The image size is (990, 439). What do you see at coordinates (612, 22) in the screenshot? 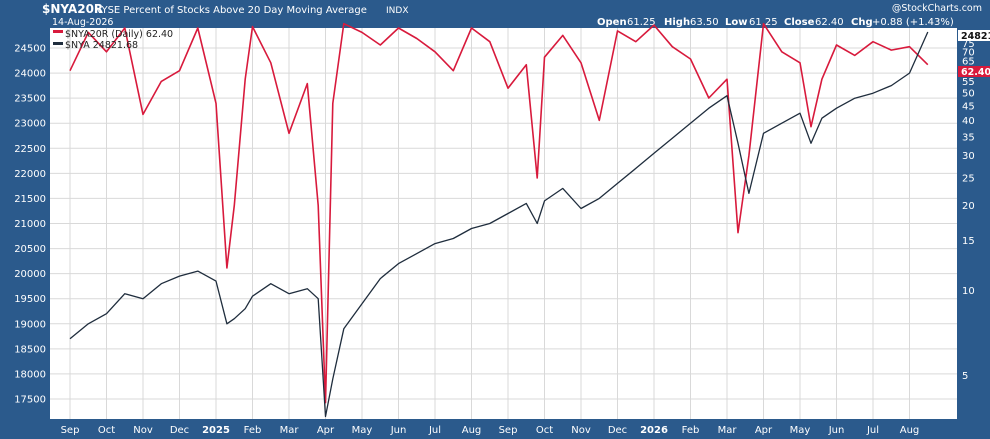
I see `open-label: Open` at bounding box center [612, 22].